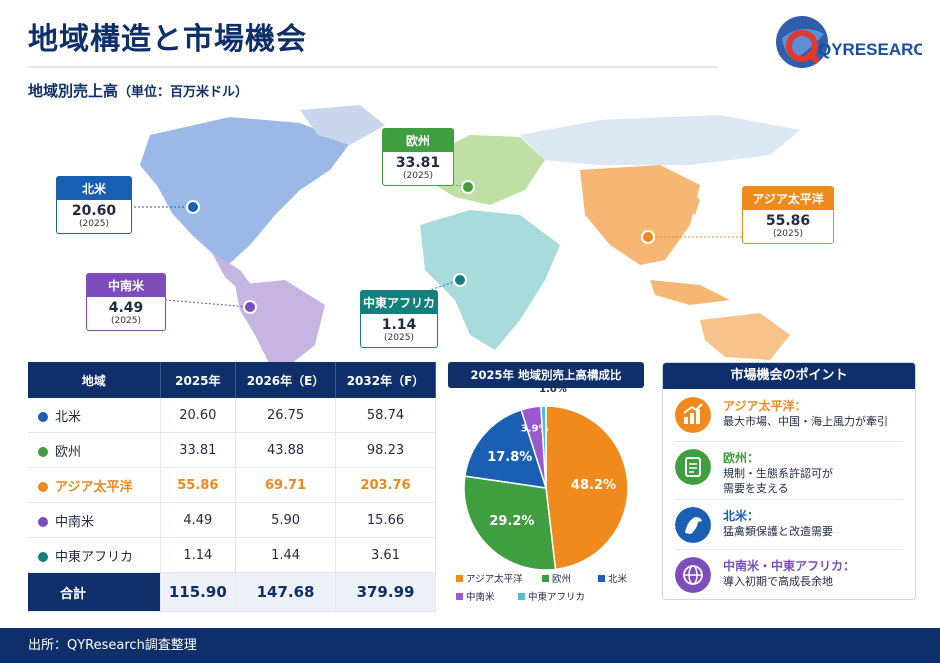 The width and height of the screenshot is (940, 663). What do you see at coordinates (789, 470) in the screenshot?
I see `opportunity-item-europe: 欧州： 規制・生態系許認可が 需要を支える` at bounding box center [789, 470].